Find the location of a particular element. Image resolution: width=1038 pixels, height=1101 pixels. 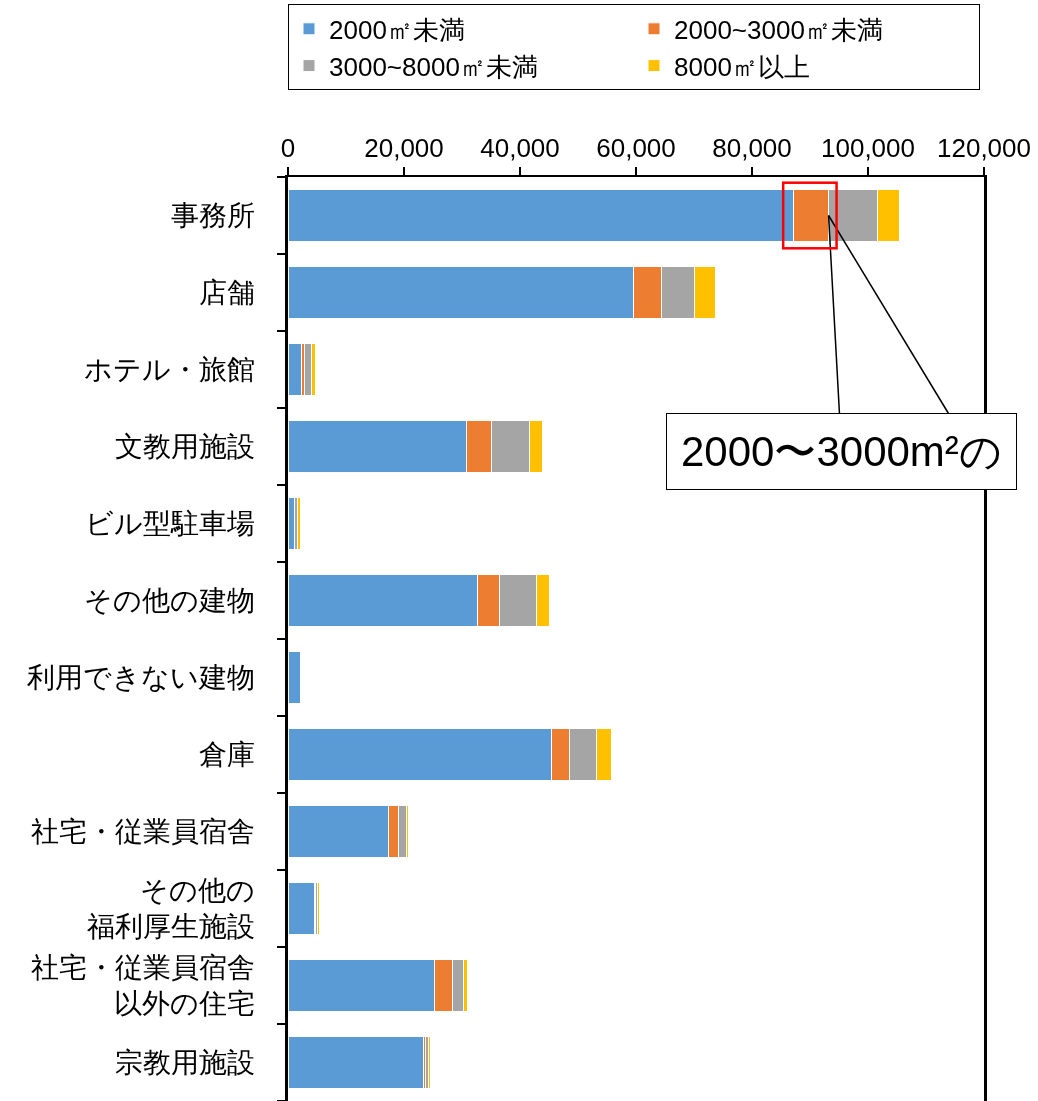

y-tick-label: 利用できない建物 is located at coordinates (141, 678).